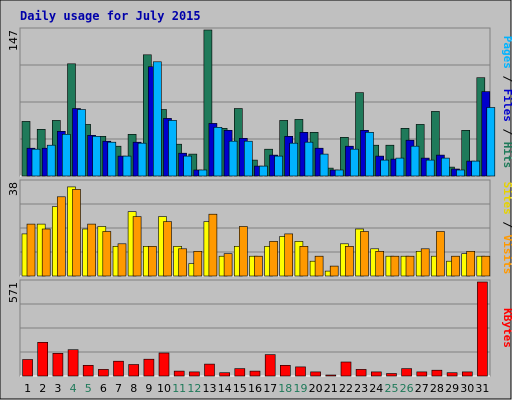 The height and width of the screenshot is (400, 512). Describe the element at coordinates (346, 388) in the screenshot. I see `x-tick-label: 22` at that location.